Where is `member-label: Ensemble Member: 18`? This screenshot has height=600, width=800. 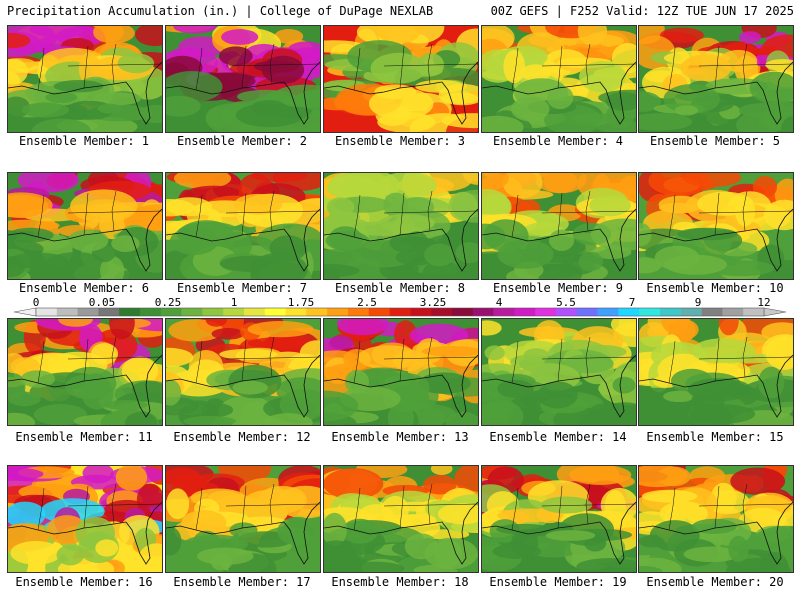 member-label: Ensemble Member: 18 is located at coordinates (400, 582).